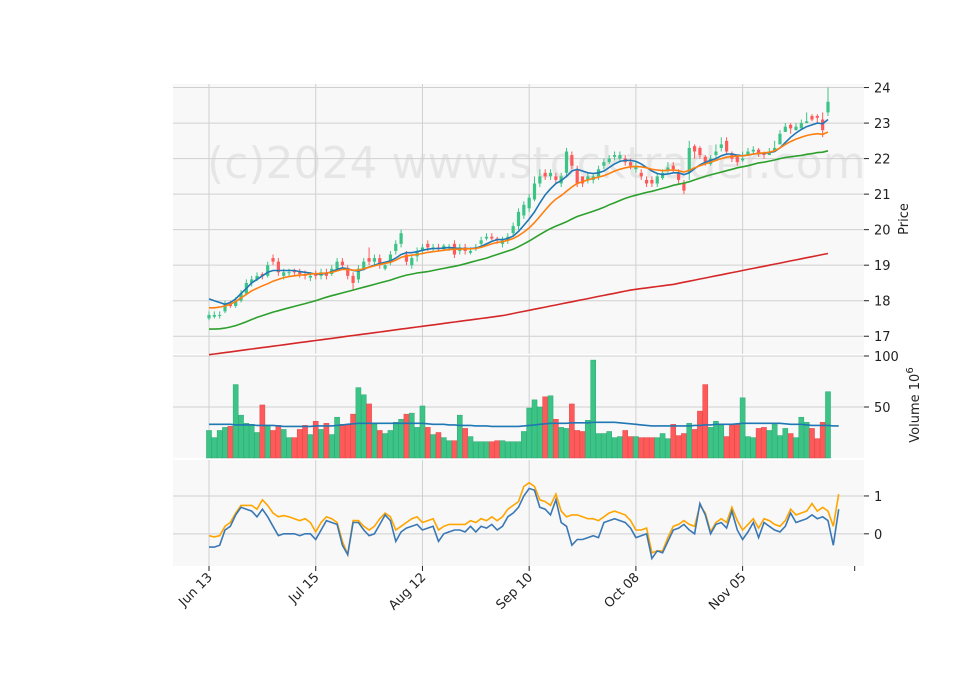 This screenshot has height=690, width=960. Describe the element at coordinates (915, 418) in the screenshot. I see `volume-axis-label: Volume` at that location.